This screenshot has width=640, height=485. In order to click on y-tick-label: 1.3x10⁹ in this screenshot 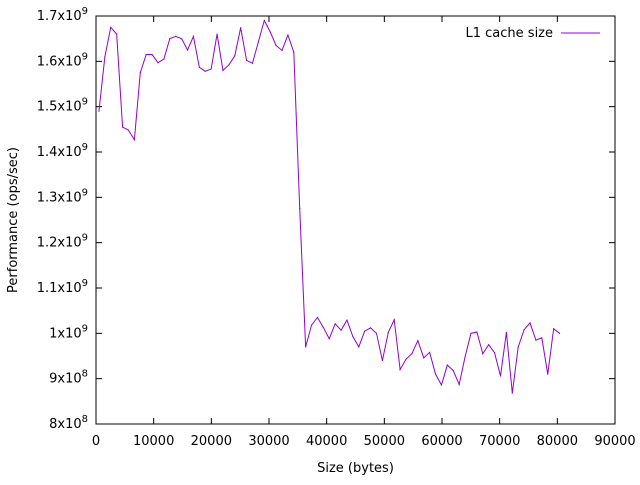, I will do `click(62, 196)`.